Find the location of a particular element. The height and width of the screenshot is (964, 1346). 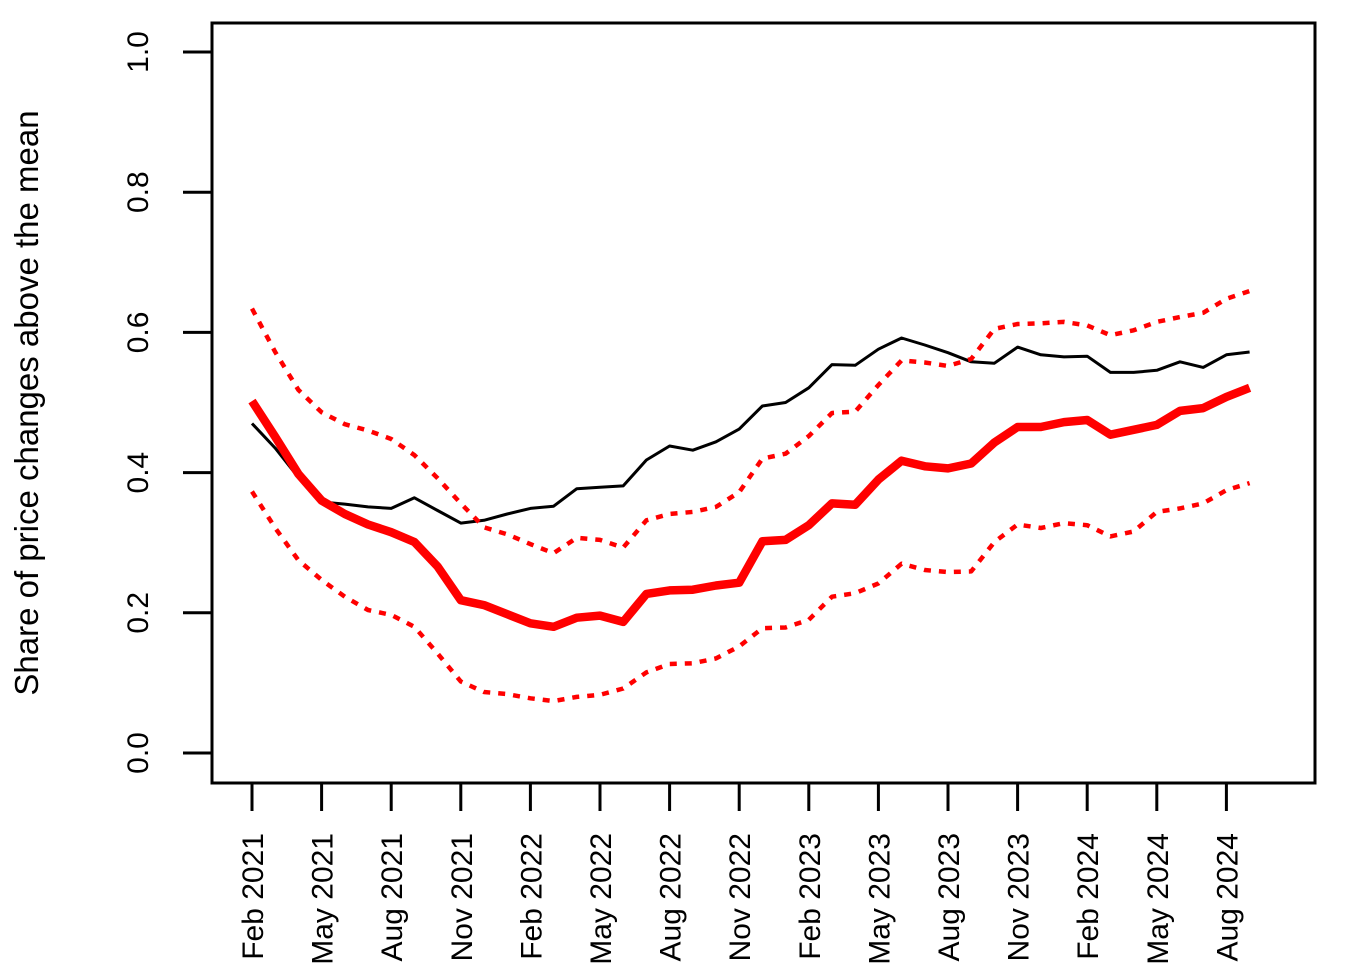

x-tick-label: May 2023 is located at coordinates (879, 898).